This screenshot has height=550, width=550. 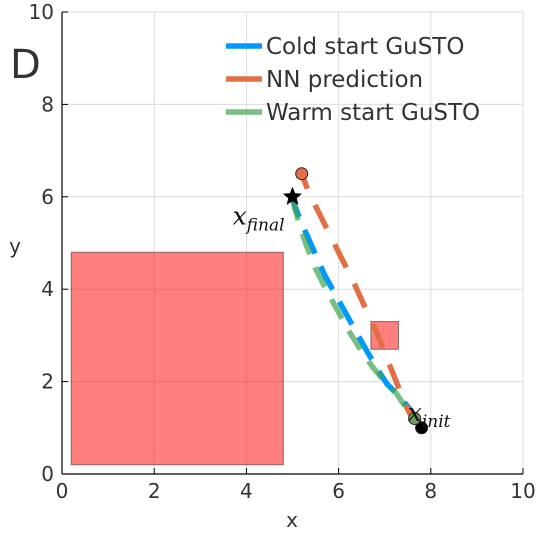 What do you see at coordinates (47, 474) in the screenshot?
I see `y-tick-label: 0` at bounding box center [47, 474].